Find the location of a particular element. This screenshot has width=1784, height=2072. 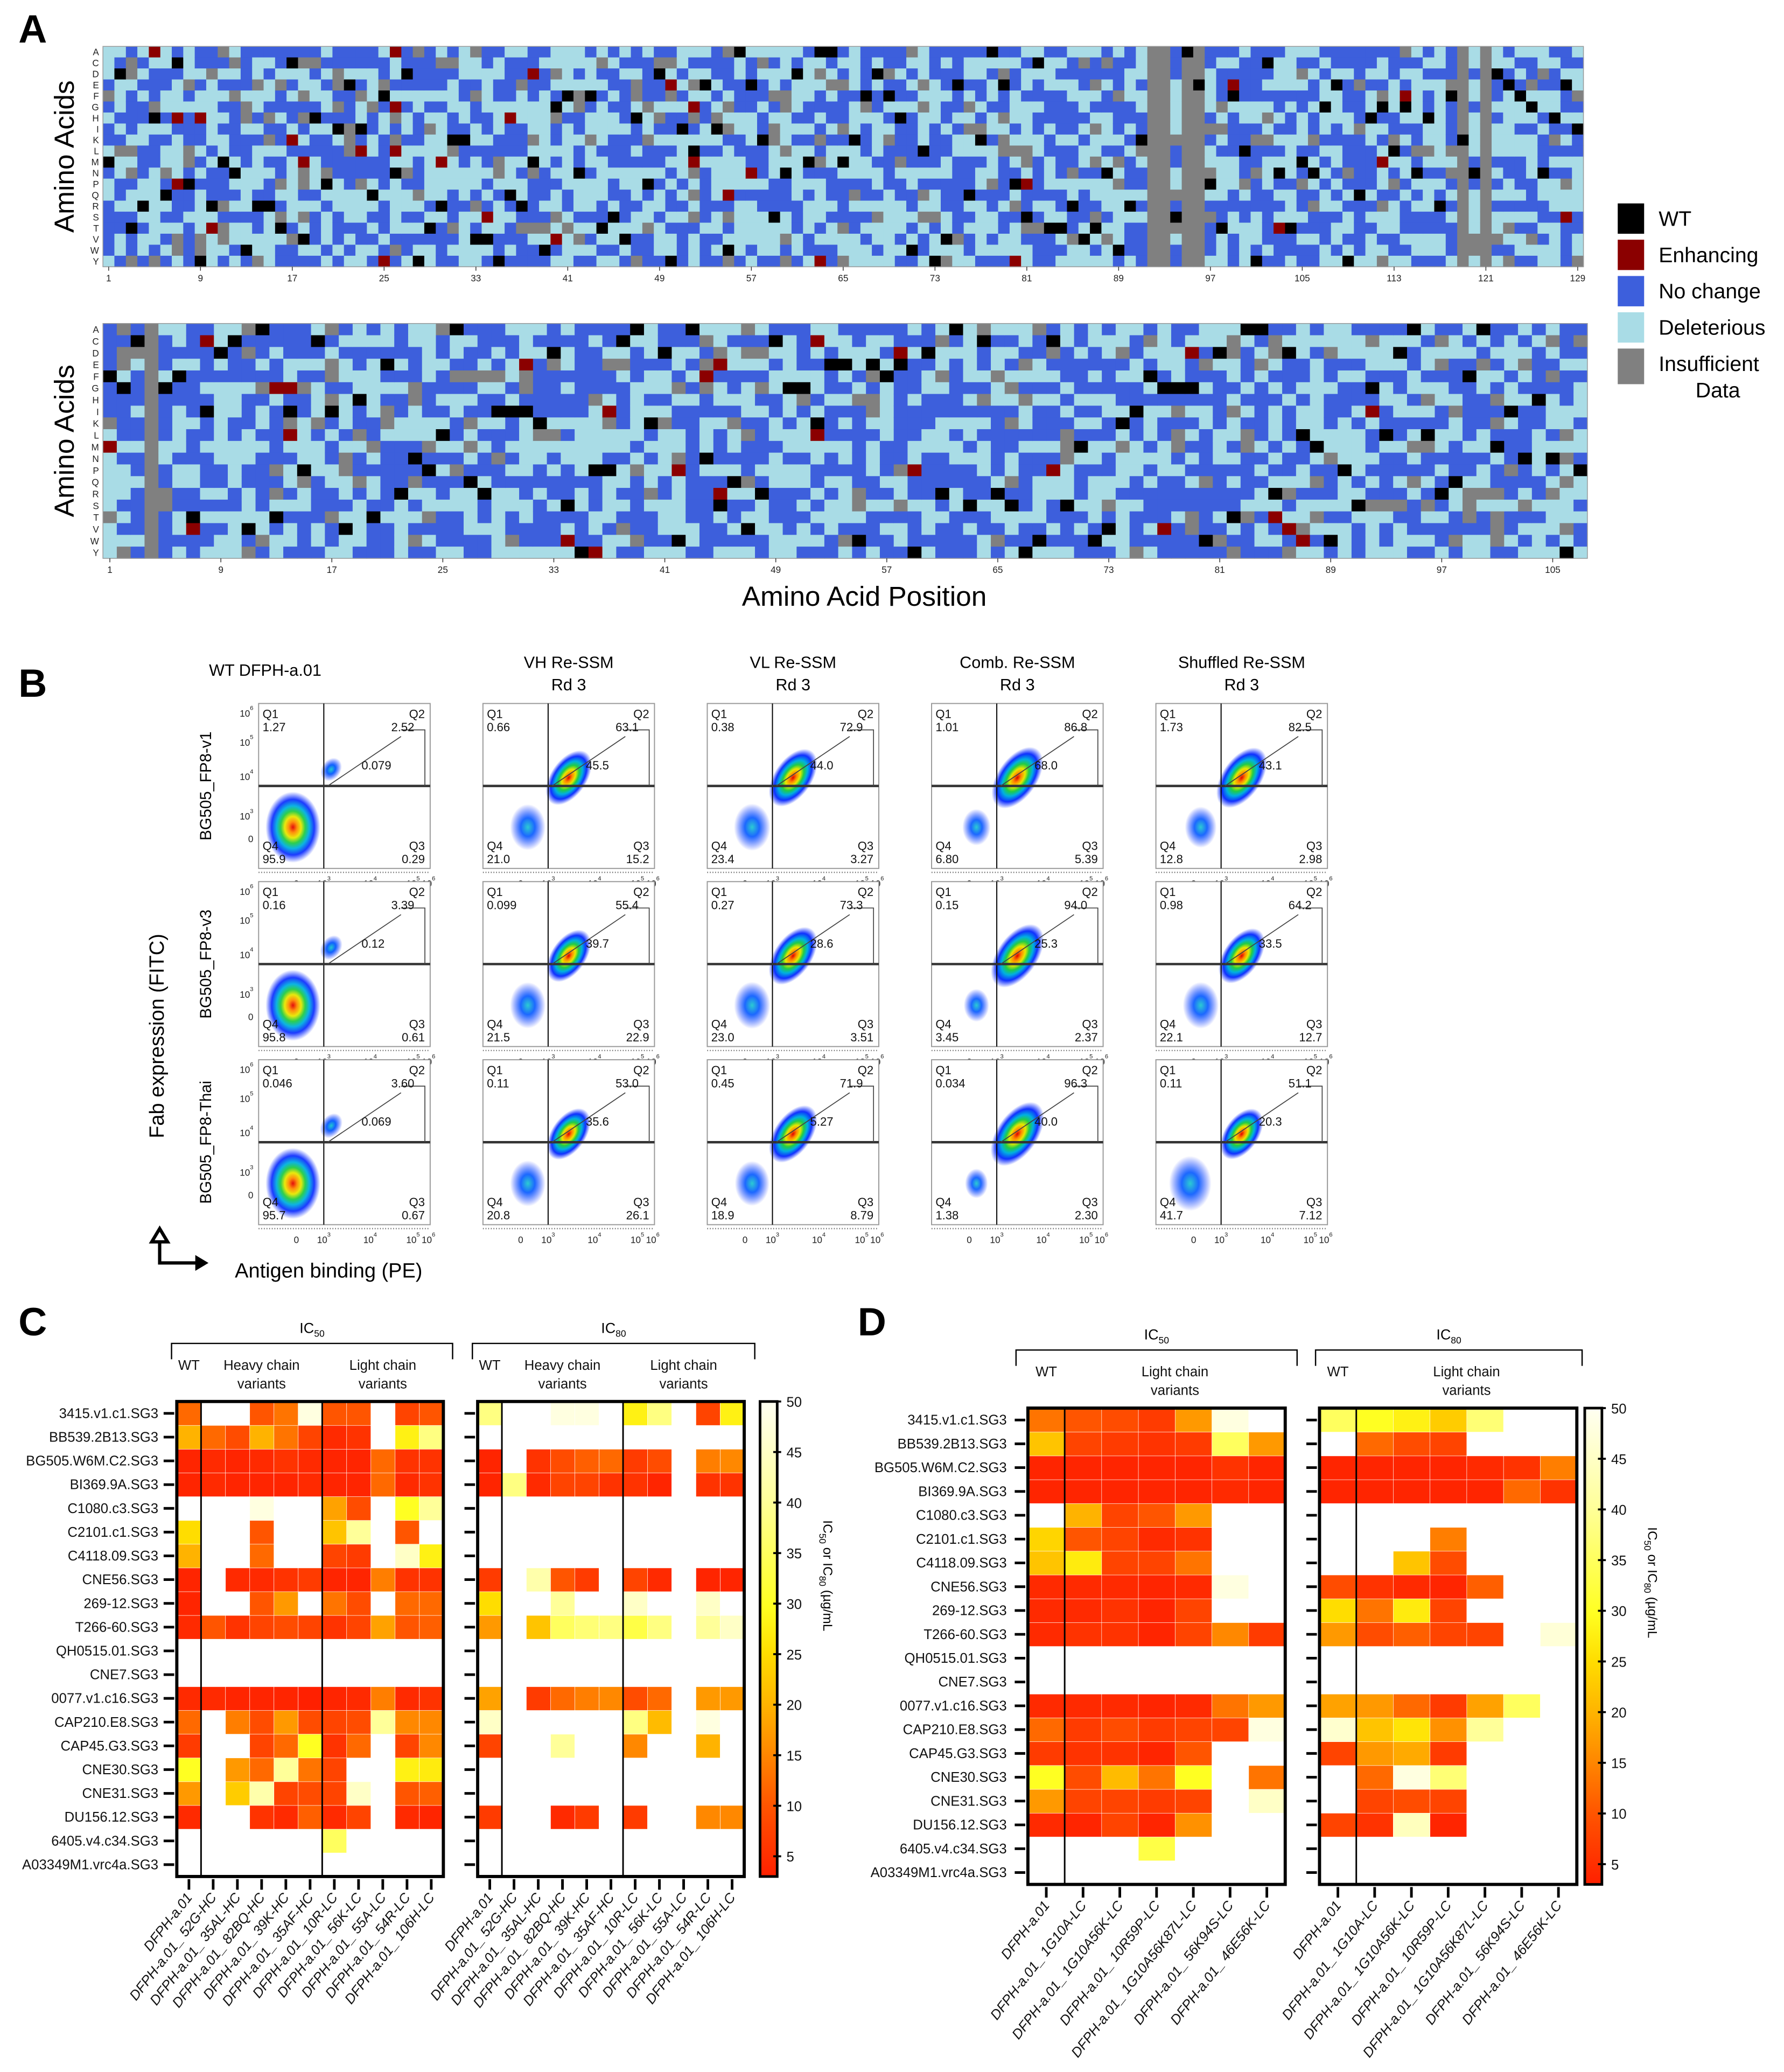

x-tick-label: 73 is located at coordinates (1108, 569).